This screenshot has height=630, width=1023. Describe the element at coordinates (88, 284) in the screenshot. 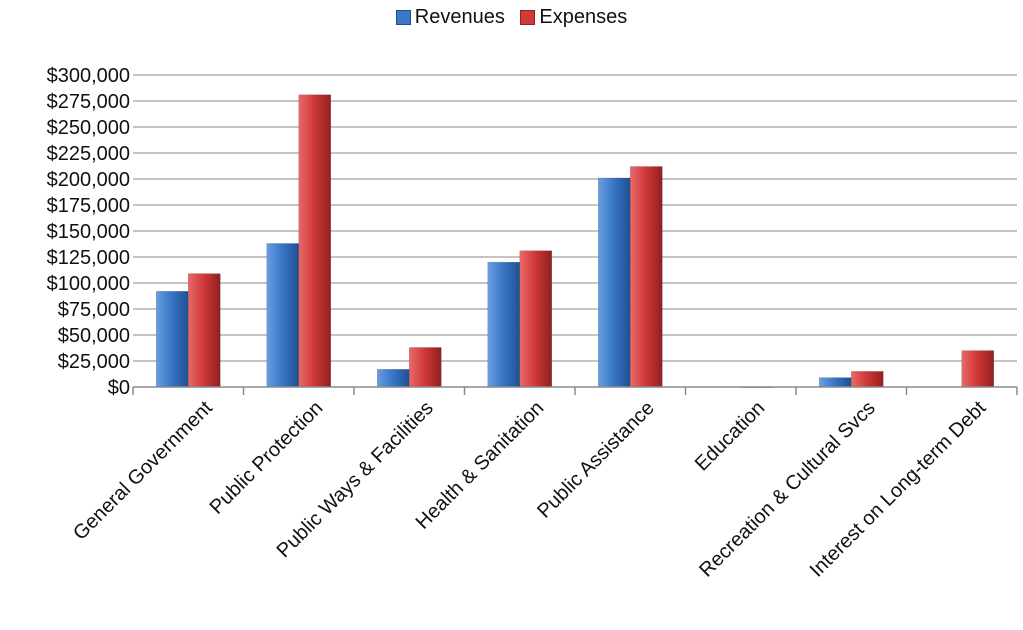

I see `y-tick-label: $100,000` at that location.